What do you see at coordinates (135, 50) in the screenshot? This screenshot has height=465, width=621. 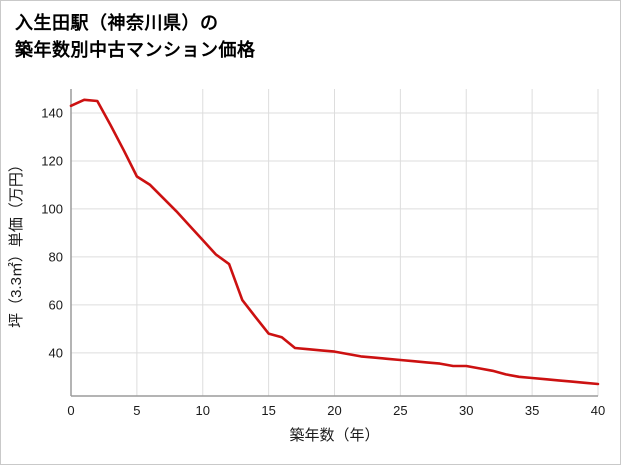 I see `chart-title-line2: 築年数別中古マンション価格` at bounding box center [135, 50].